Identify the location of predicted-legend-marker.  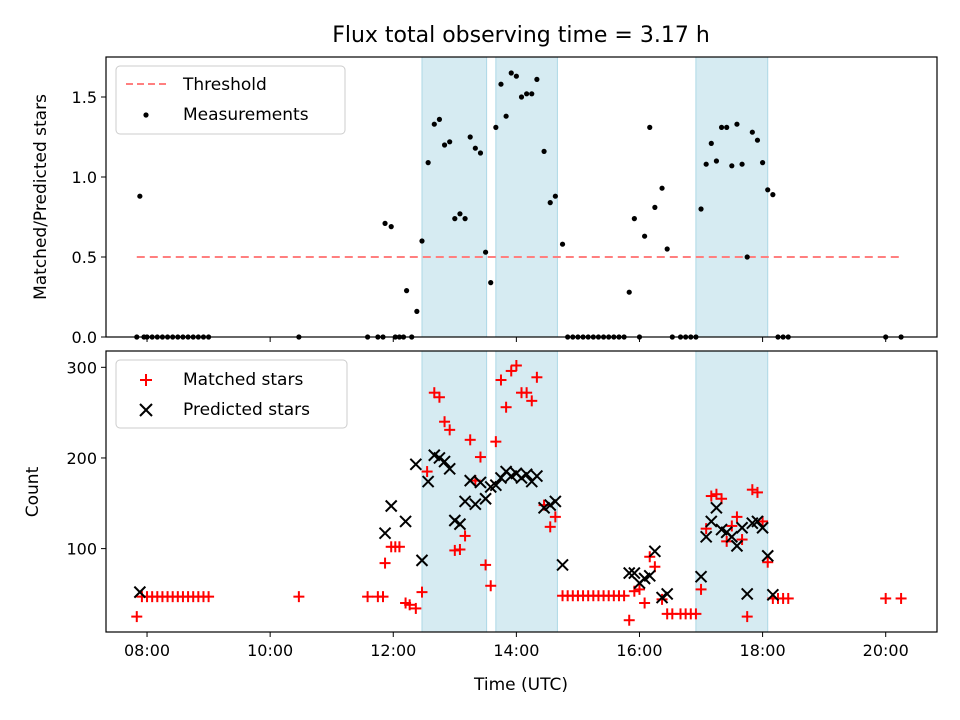
(146, 410).